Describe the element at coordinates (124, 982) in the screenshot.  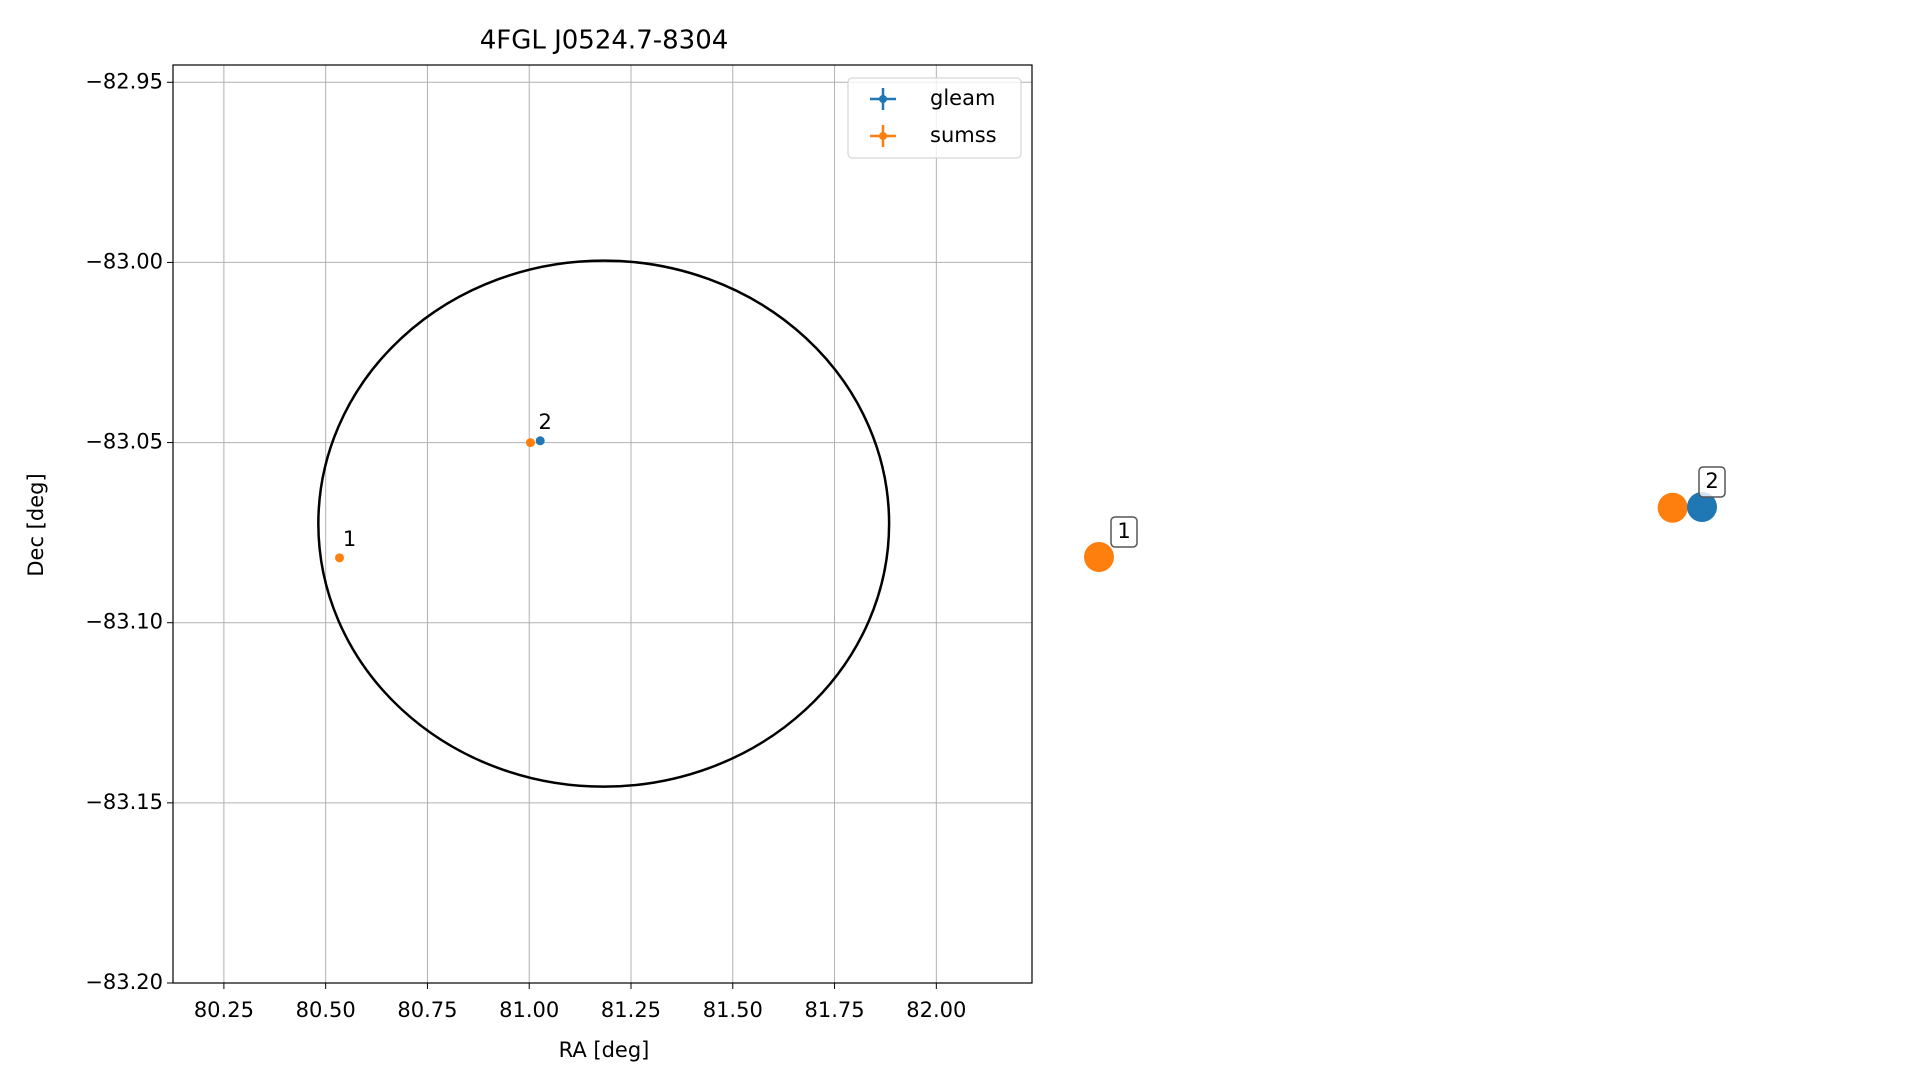
I see `y-tick-label: −83.20` at that location.